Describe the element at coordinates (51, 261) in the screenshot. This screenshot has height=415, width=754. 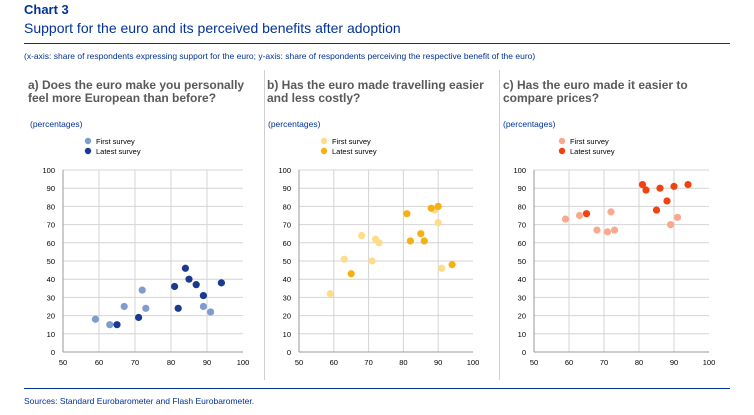
I see `panel-a-y-tick-label: 50` at that location.